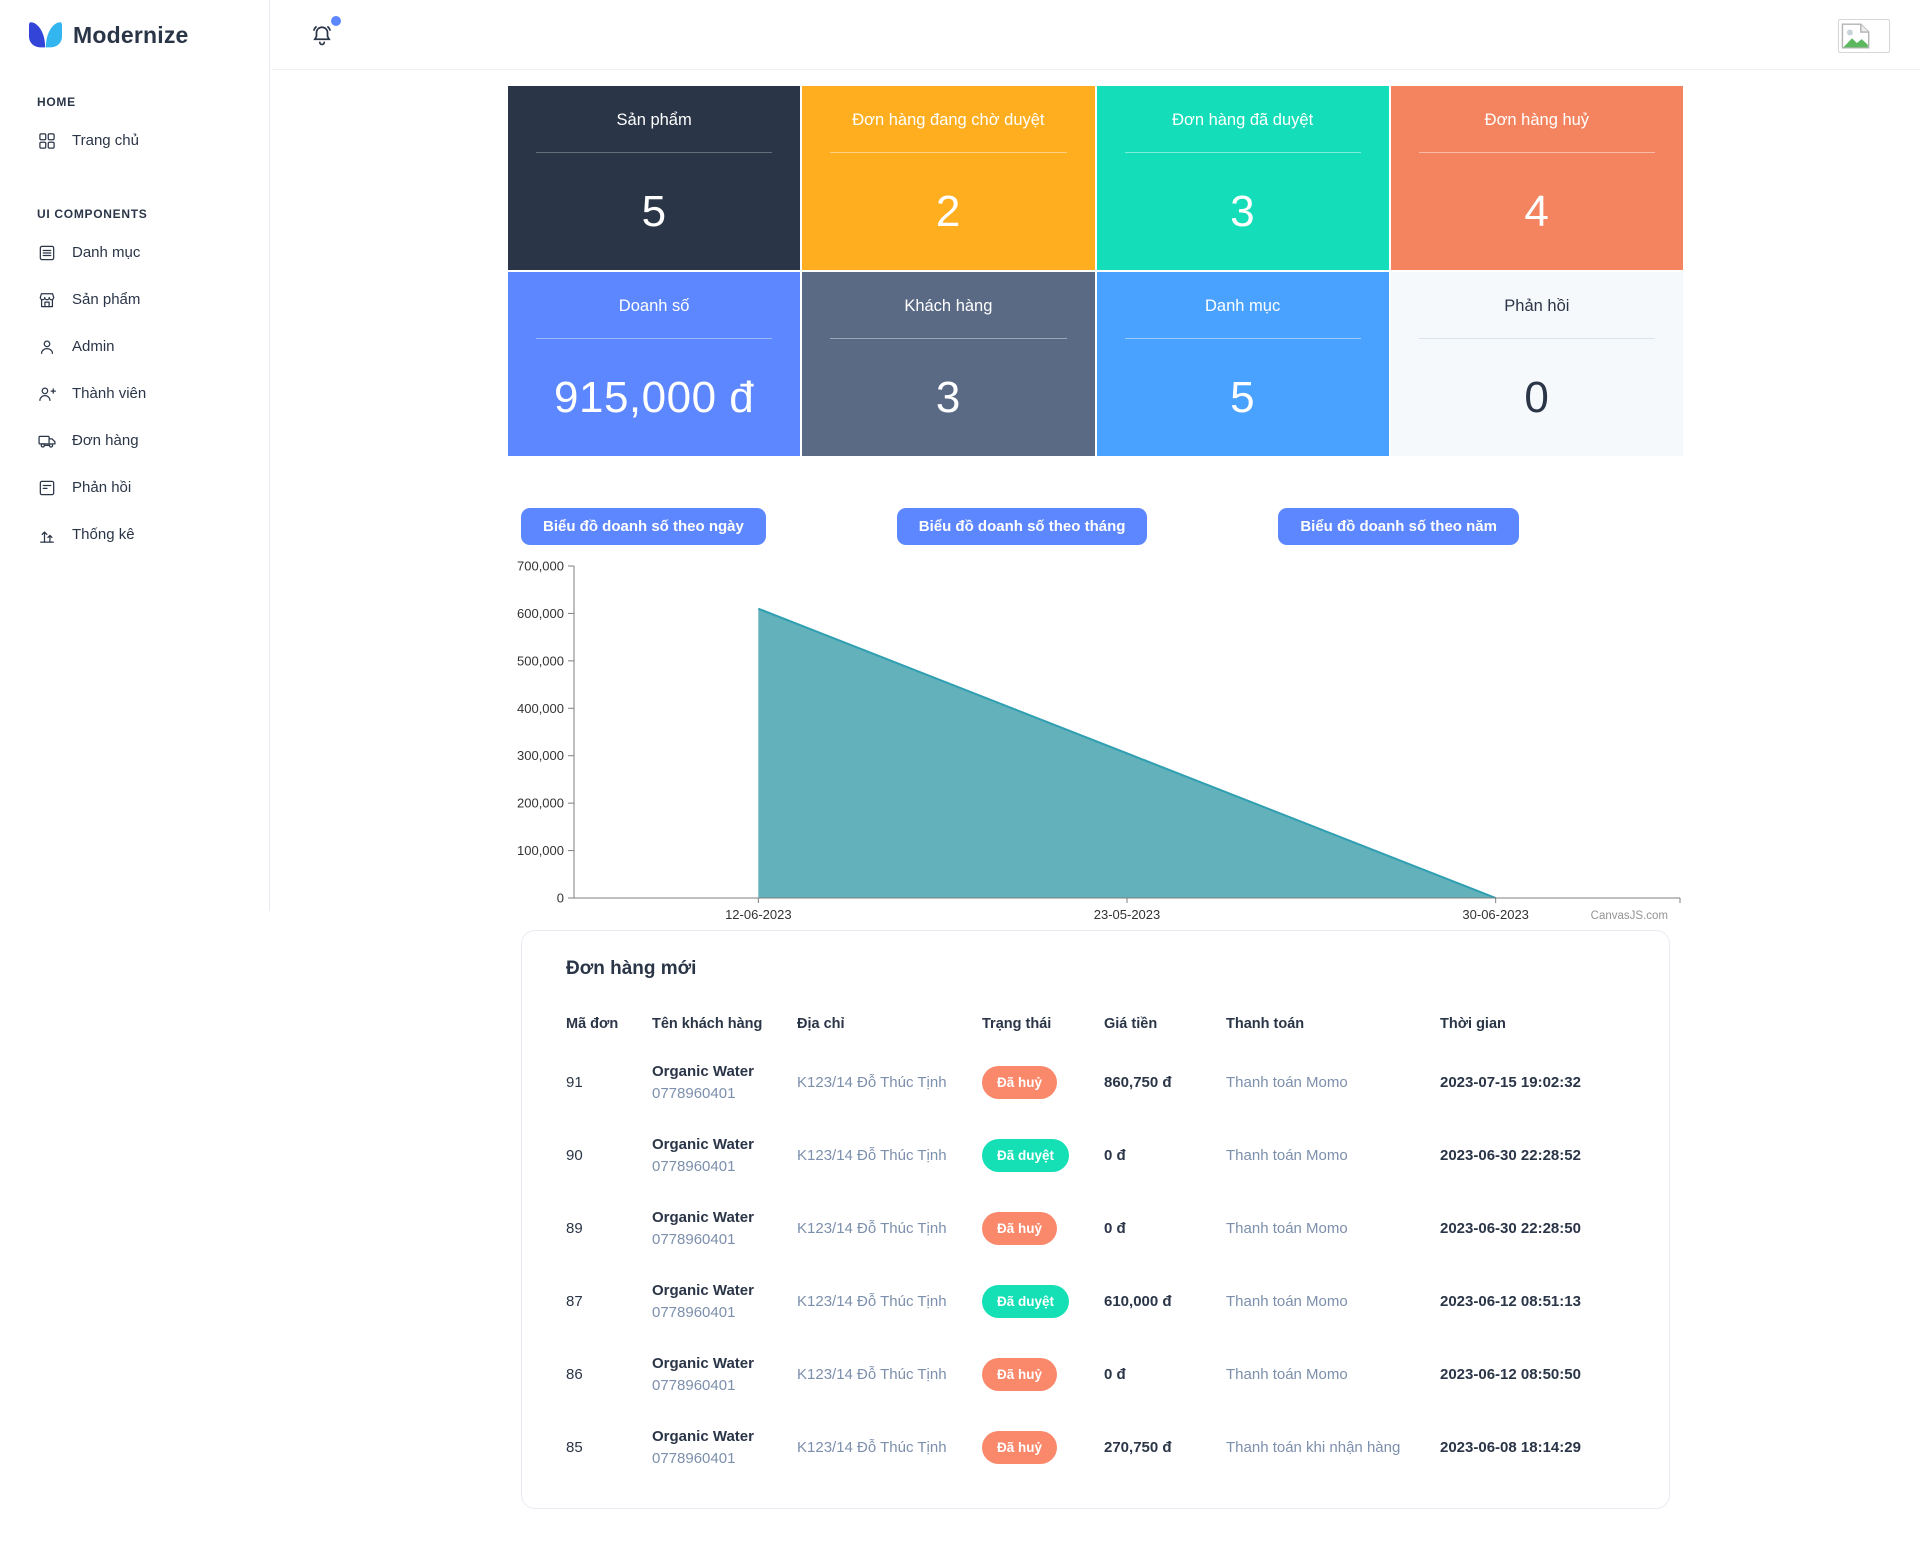 The width and height of the screenshot is (1920, 1567). What do you see at coordinates (574, 1374) in the screenshot?
I see `order-id: 86` at bounding box center [574, 1374].